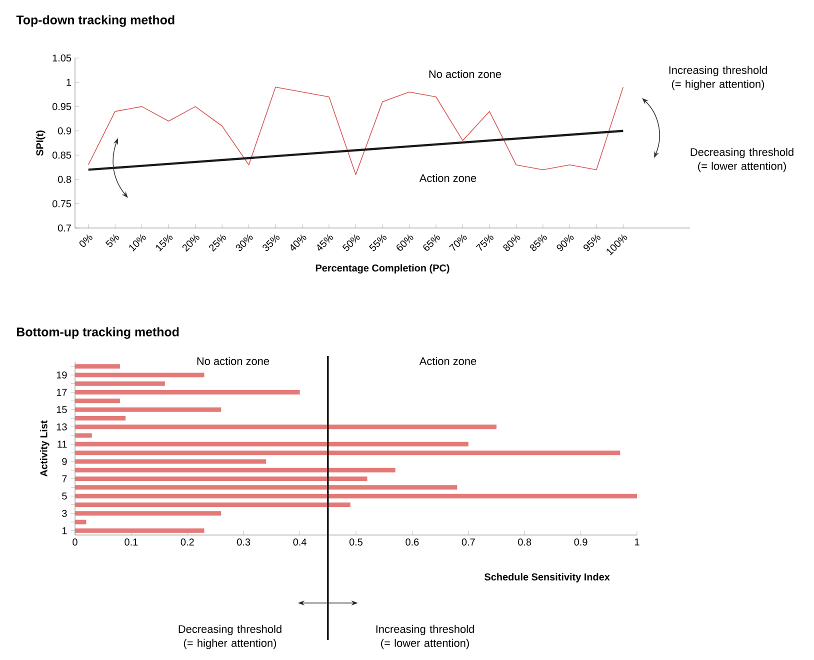 Image resolution: width=814 pixels, height=660 pixels. Describe the element at coordinates (64, 462) in the screenshot. I see `y-tick-label: 9` at that location.